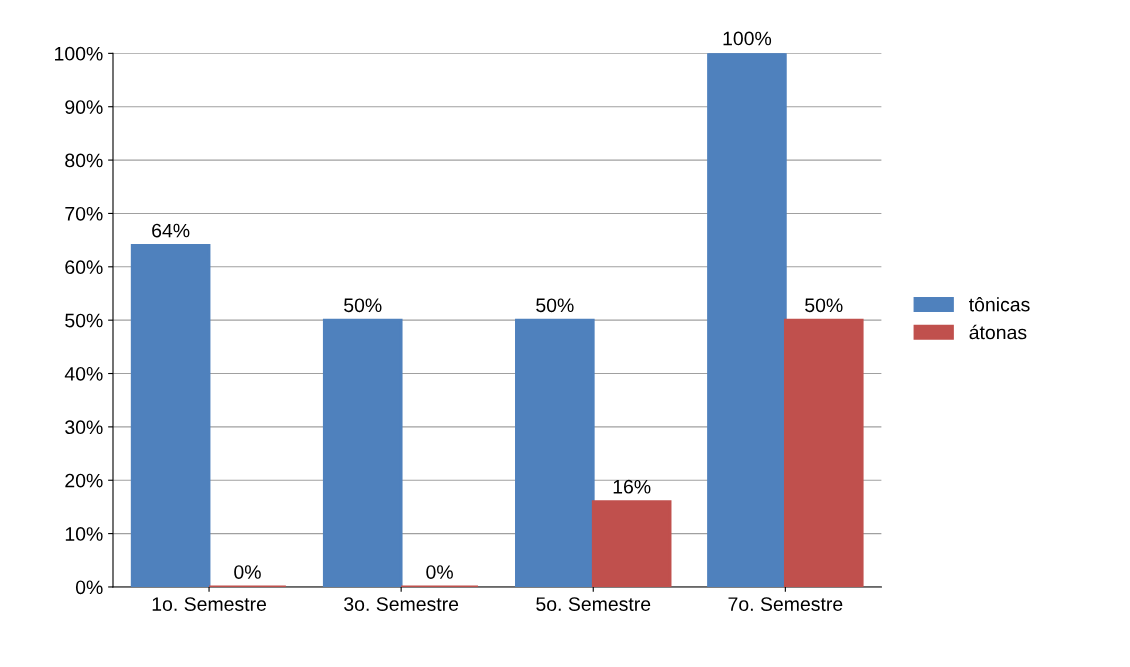 This screenshot has height=667, width=1130. Describe the element at coordinates (209, 604) in the screenshot. I see `x-tick-label: 1o. Semestre` at that location.